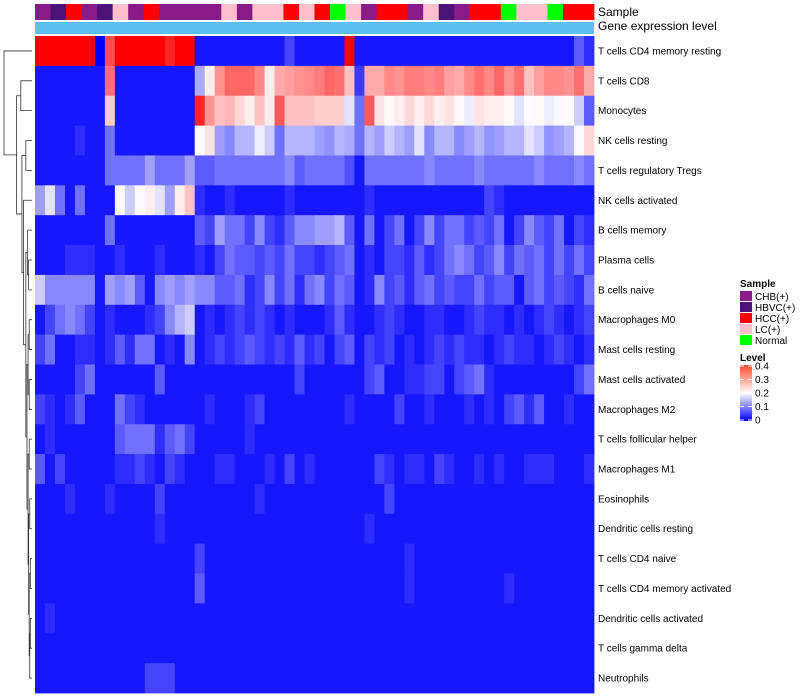 This screenshot has width=800, height=700. I want to click on level-tick-label: 0.1, so click(762, 407).